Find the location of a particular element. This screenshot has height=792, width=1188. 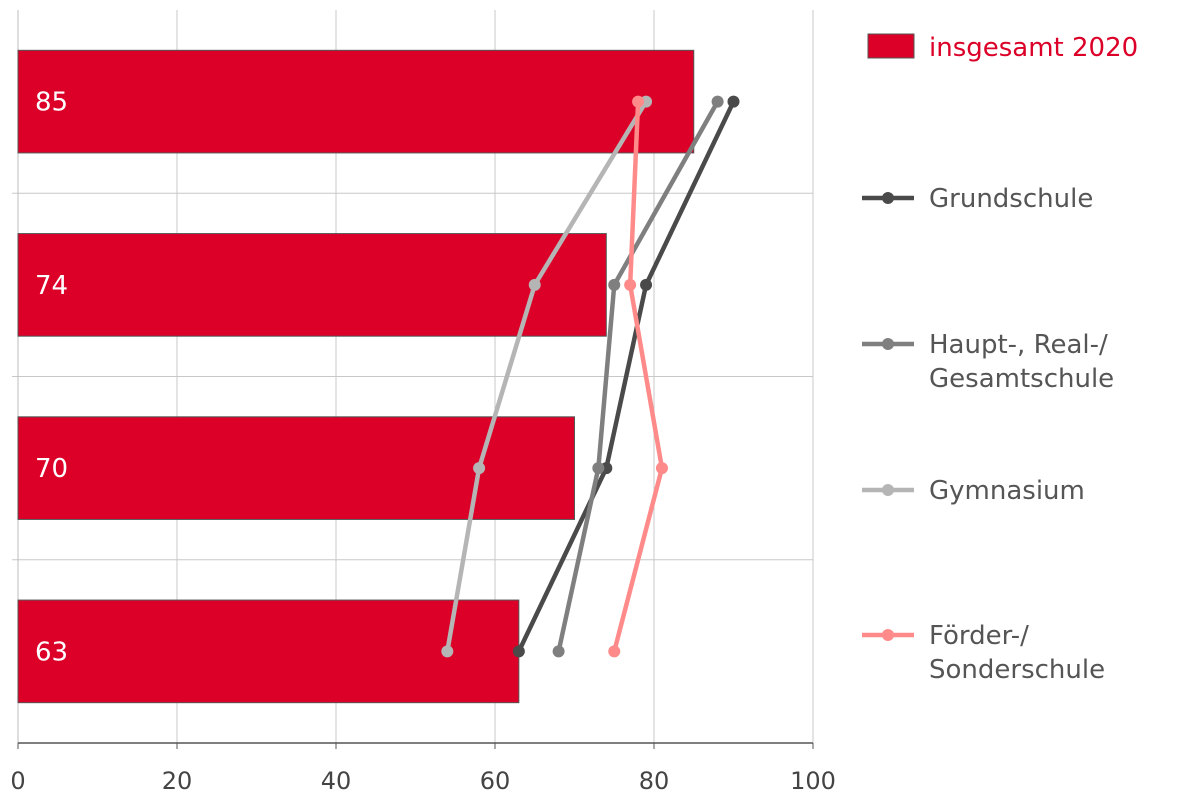

x-tick-label: 20 is located at coordinates (177, 779).